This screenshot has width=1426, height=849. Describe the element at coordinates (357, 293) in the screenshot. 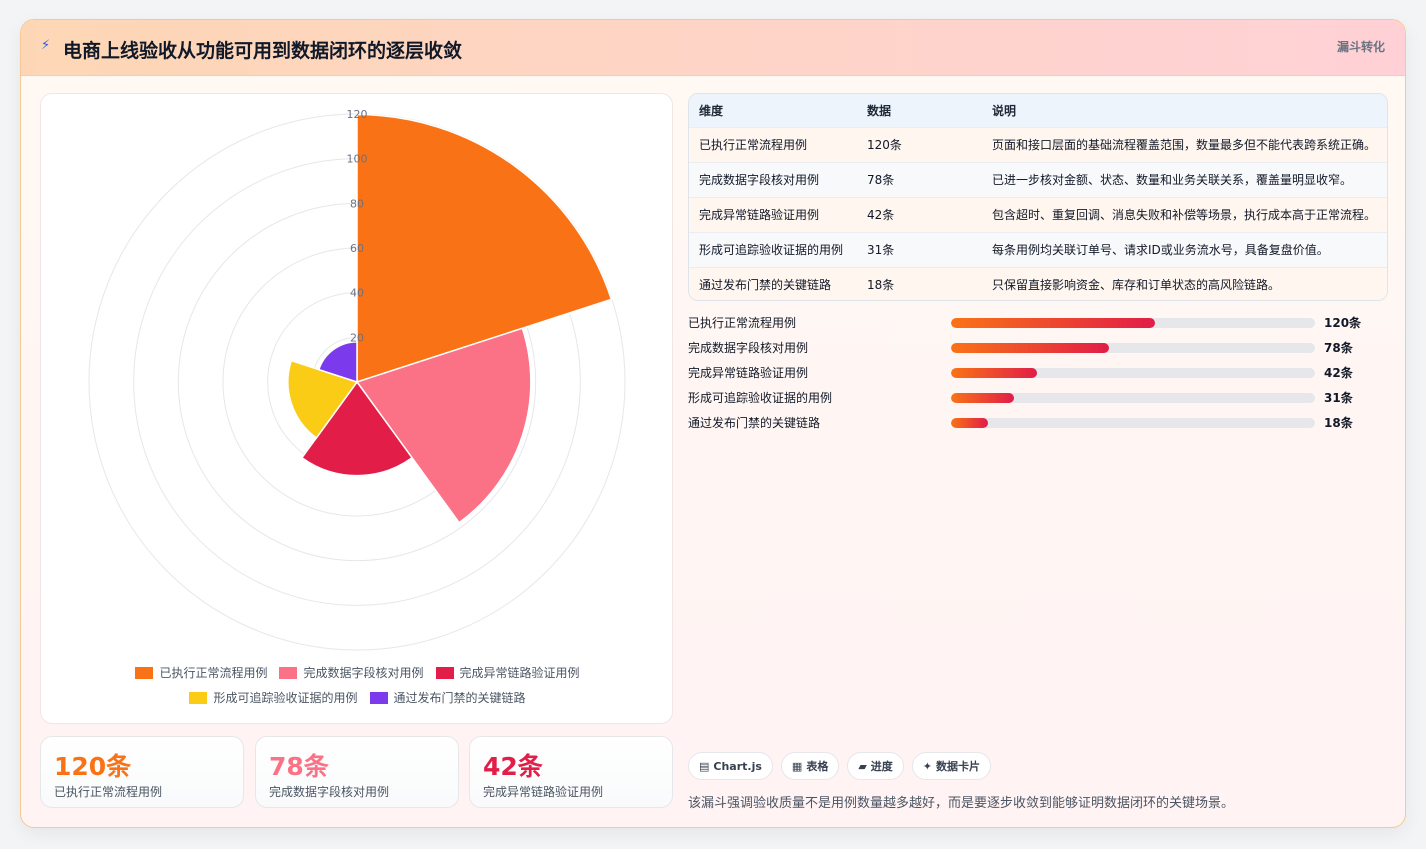

I see `r-axis-tick-label: 40` at that location.